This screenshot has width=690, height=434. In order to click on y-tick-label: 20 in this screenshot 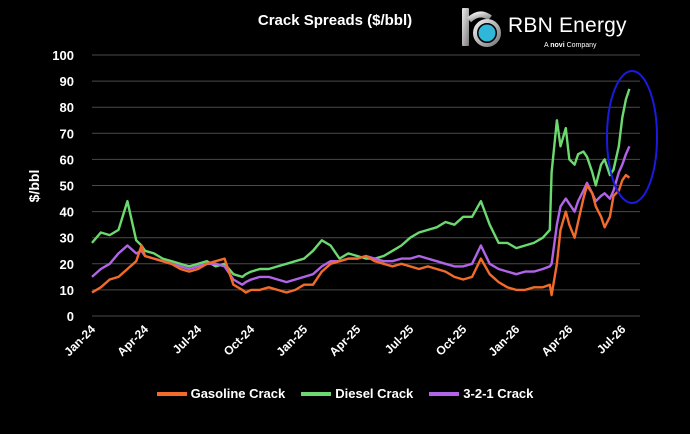, I will do `click(67, 264)`.